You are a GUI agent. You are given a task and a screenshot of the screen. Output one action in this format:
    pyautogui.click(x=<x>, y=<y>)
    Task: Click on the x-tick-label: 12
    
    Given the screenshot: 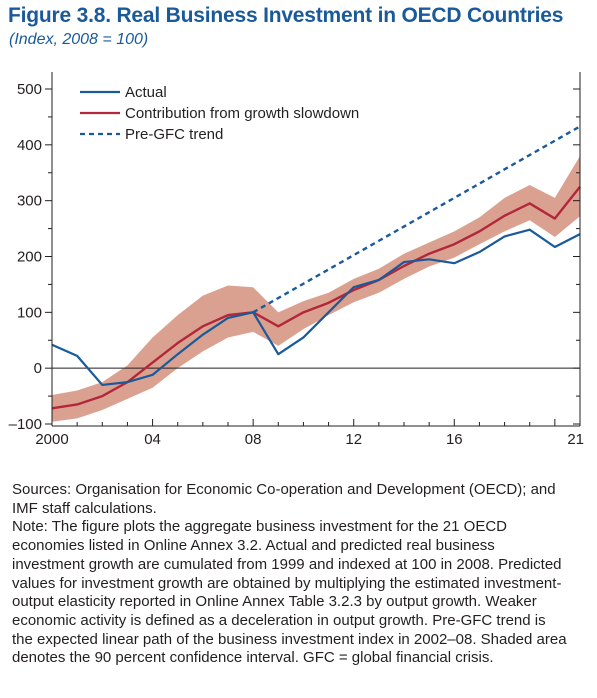 What is the action you would take?
    pyautogui.click(x=353, y=439)
    